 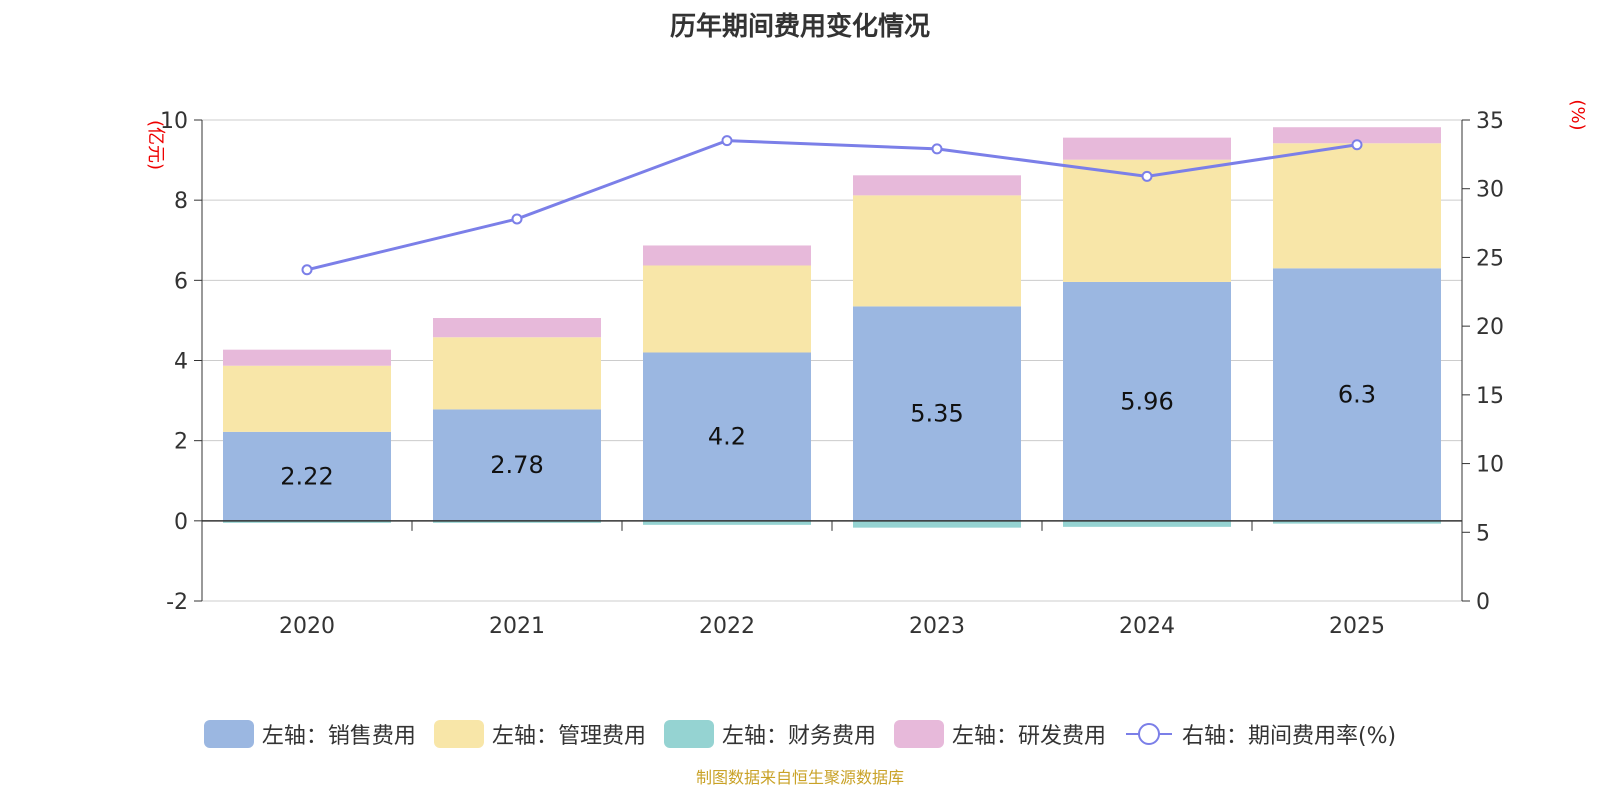 What do you see at coordinates (1490, 327) in the screenshot?
I see `right-axis-tick-label: 20` at bounding box center [1490, 327].